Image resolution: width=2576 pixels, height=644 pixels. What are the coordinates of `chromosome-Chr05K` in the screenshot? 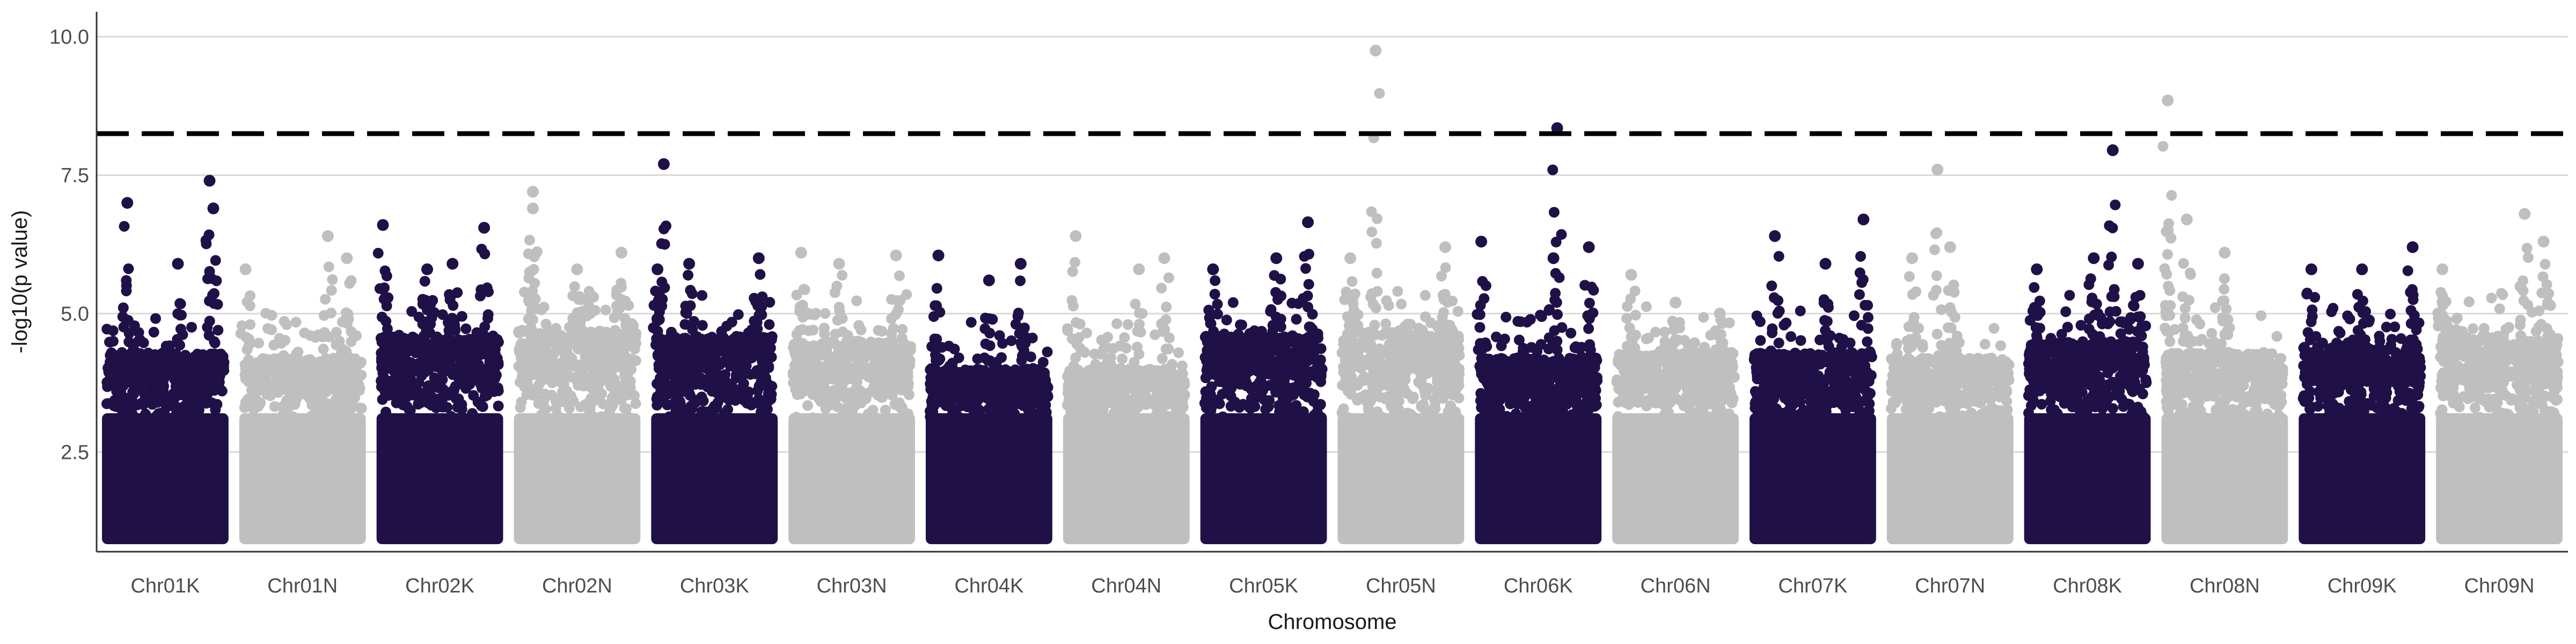 It's located at (1263, 380).